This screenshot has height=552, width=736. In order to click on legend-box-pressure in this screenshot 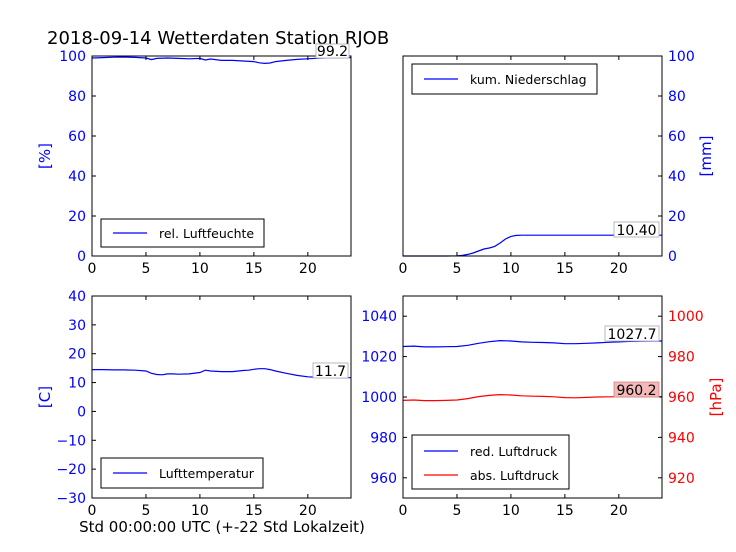, I will do `click(490, 462)`.